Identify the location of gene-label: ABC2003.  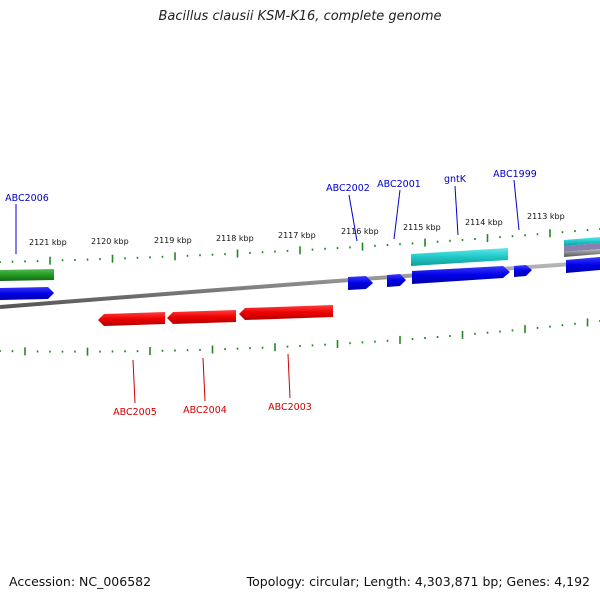
(290, 407).